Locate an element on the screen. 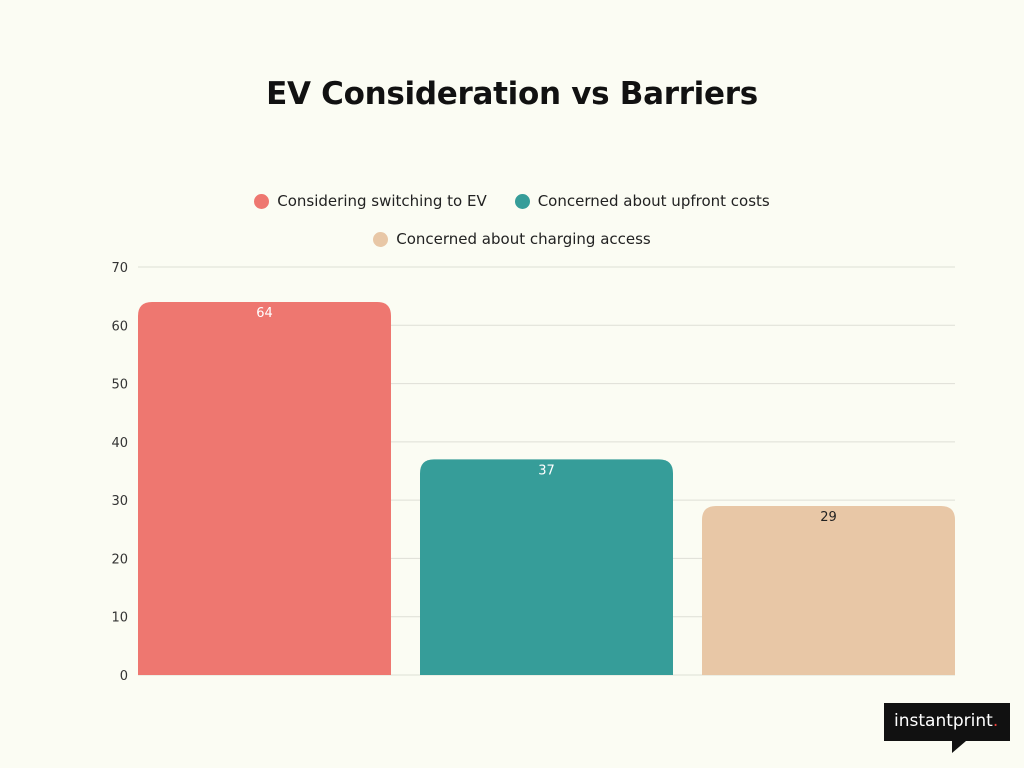  logo-text: instantprint. is located at coordinates (946, 721).